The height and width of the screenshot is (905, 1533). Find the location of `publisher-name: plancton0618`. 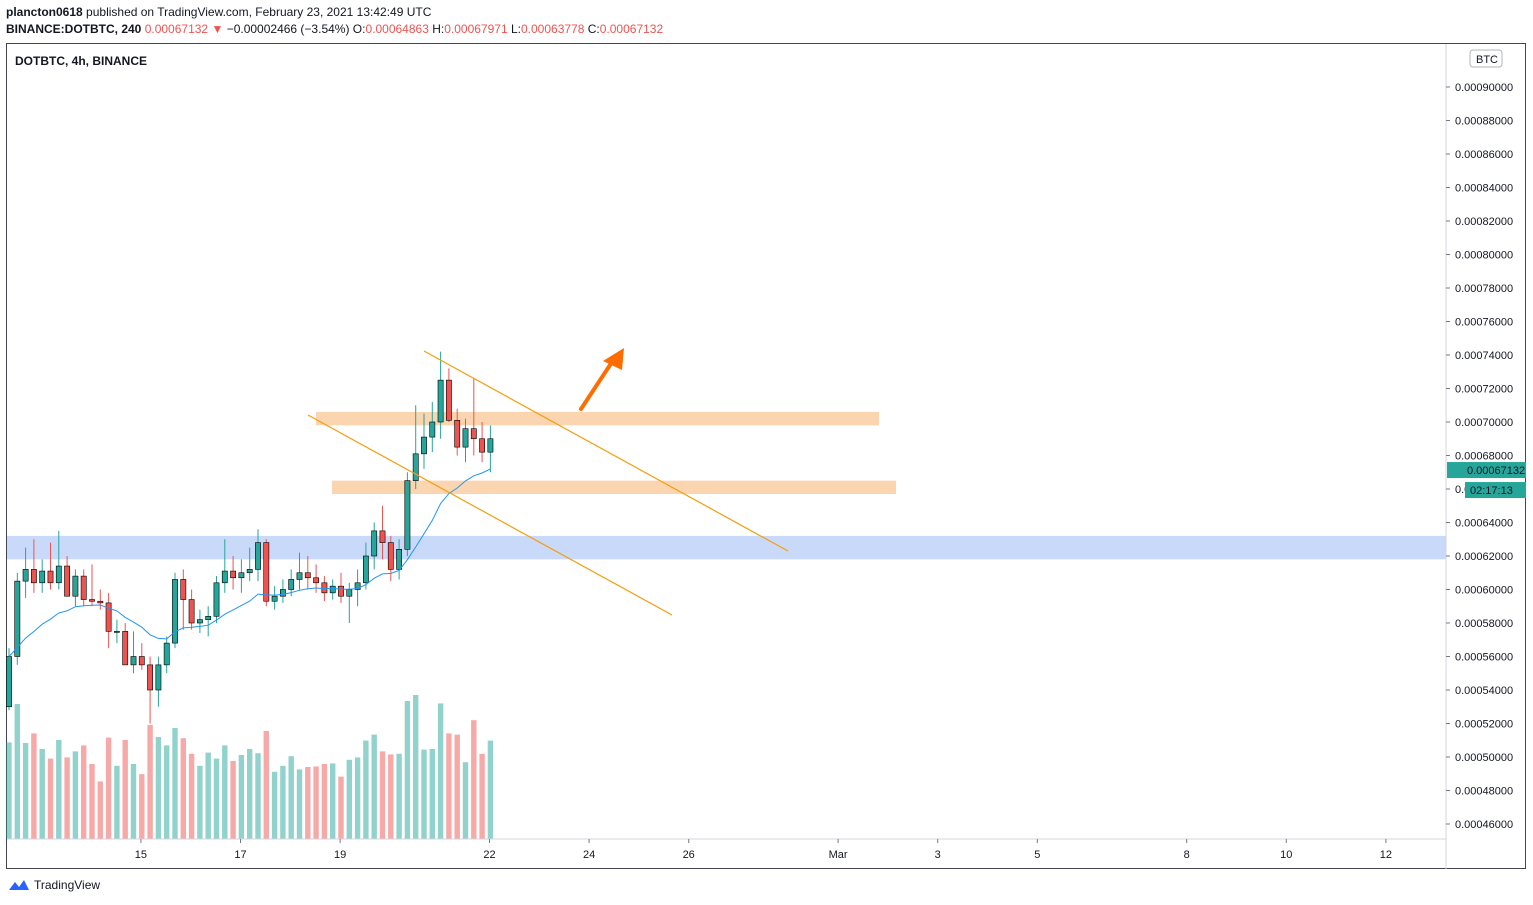

publisher-name: plancton0618 is located at coordinates (44, 12).